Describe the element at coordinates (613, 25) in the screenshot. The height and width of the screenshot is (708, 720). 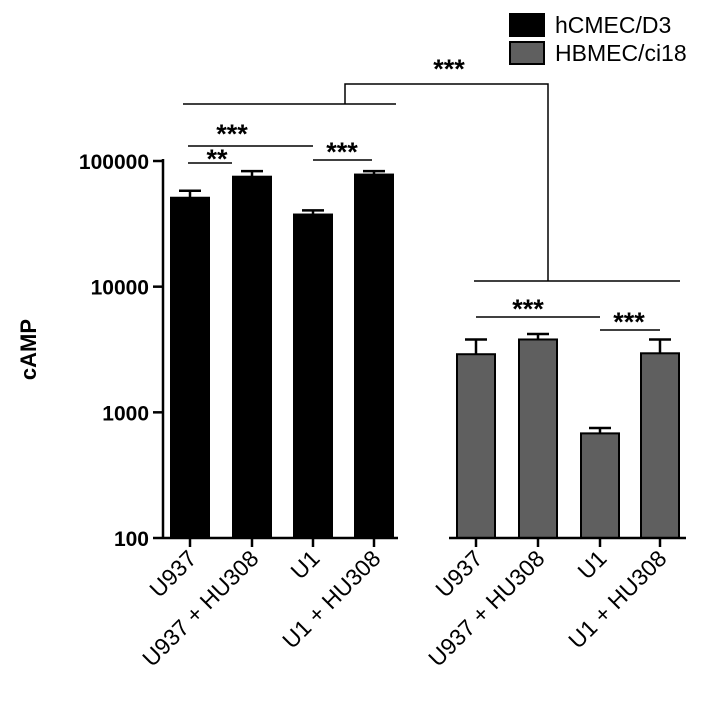
I see `legend-label: hCMEC/D3` at that location.